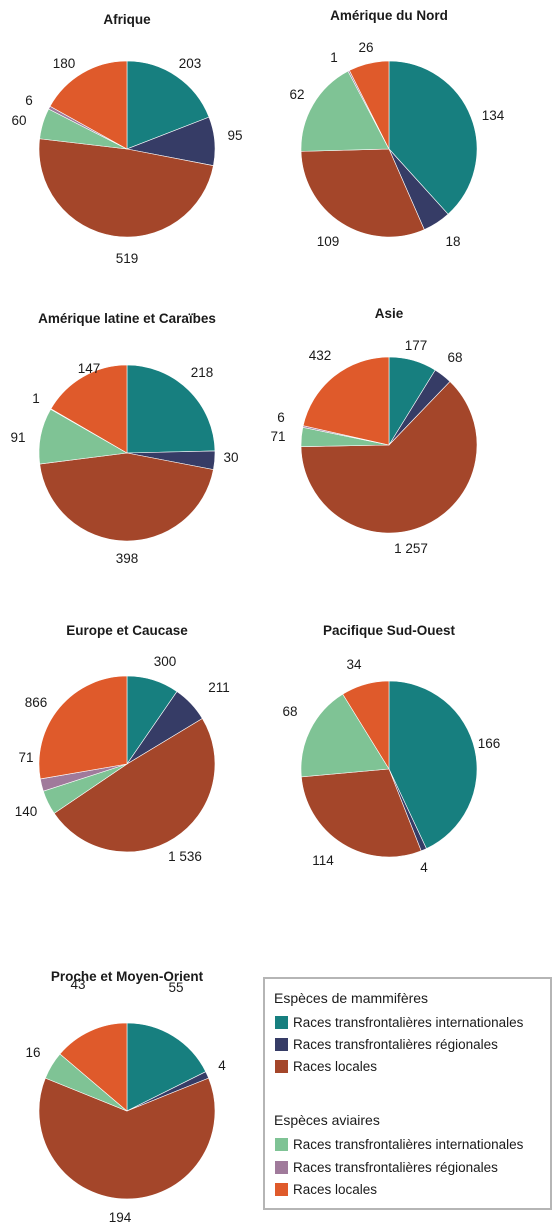 This screenshot has height=1227, width=559. Describe the element at coordinates (127, 558) in the screenshot. I see `slice-value-label: 398` at that location.